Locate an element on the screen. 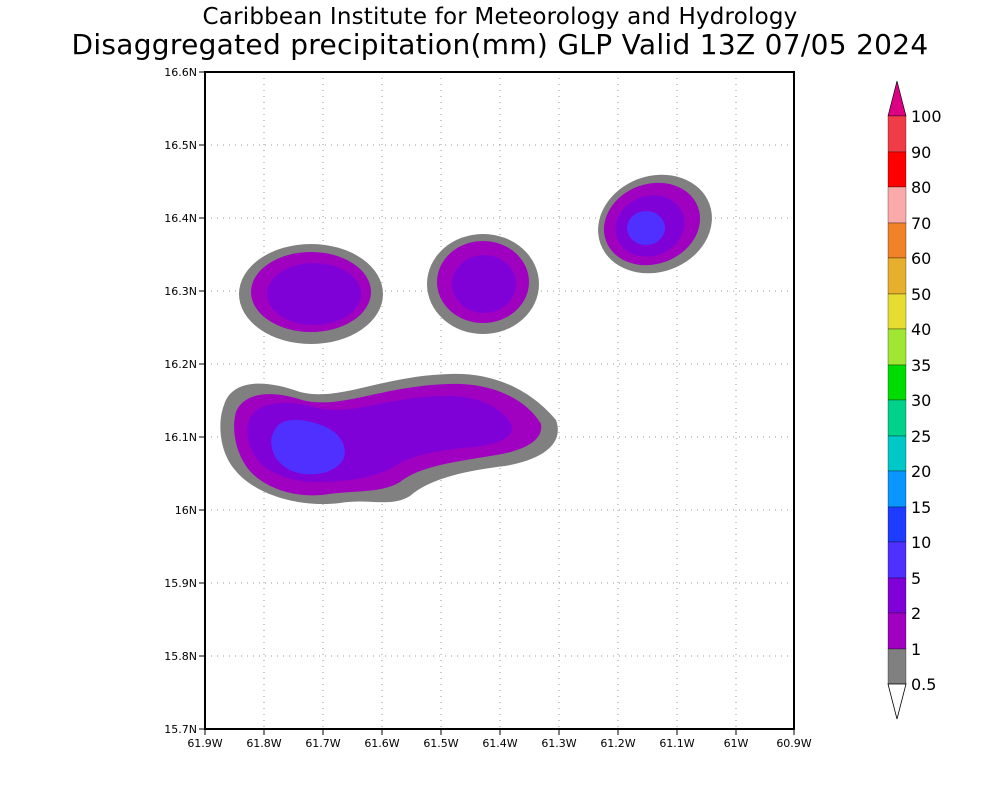 This screenshot has width=1000, height=800. legend-label: 20 is located at coordinates (921, 471).